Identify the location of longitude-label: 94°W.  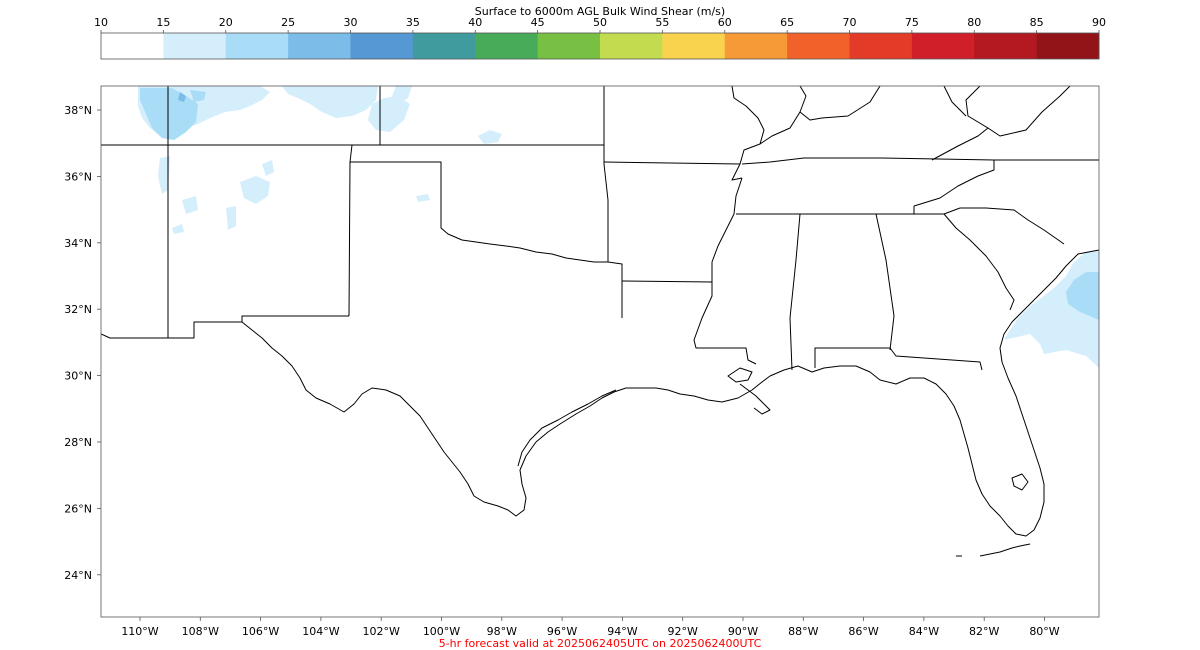
(622, 631).